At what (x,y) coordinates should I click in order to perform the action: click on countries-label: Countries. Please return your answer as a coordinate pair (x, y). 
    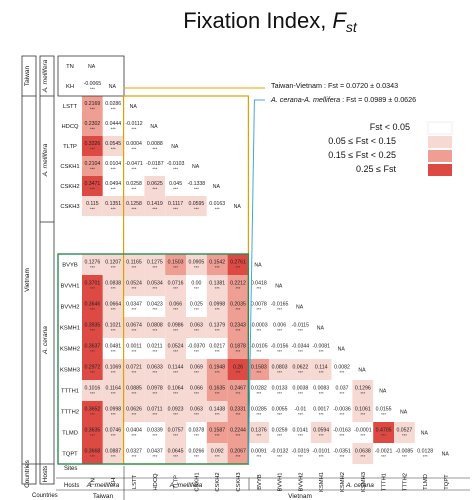
    Looking at the image, I should click on (45, 496).